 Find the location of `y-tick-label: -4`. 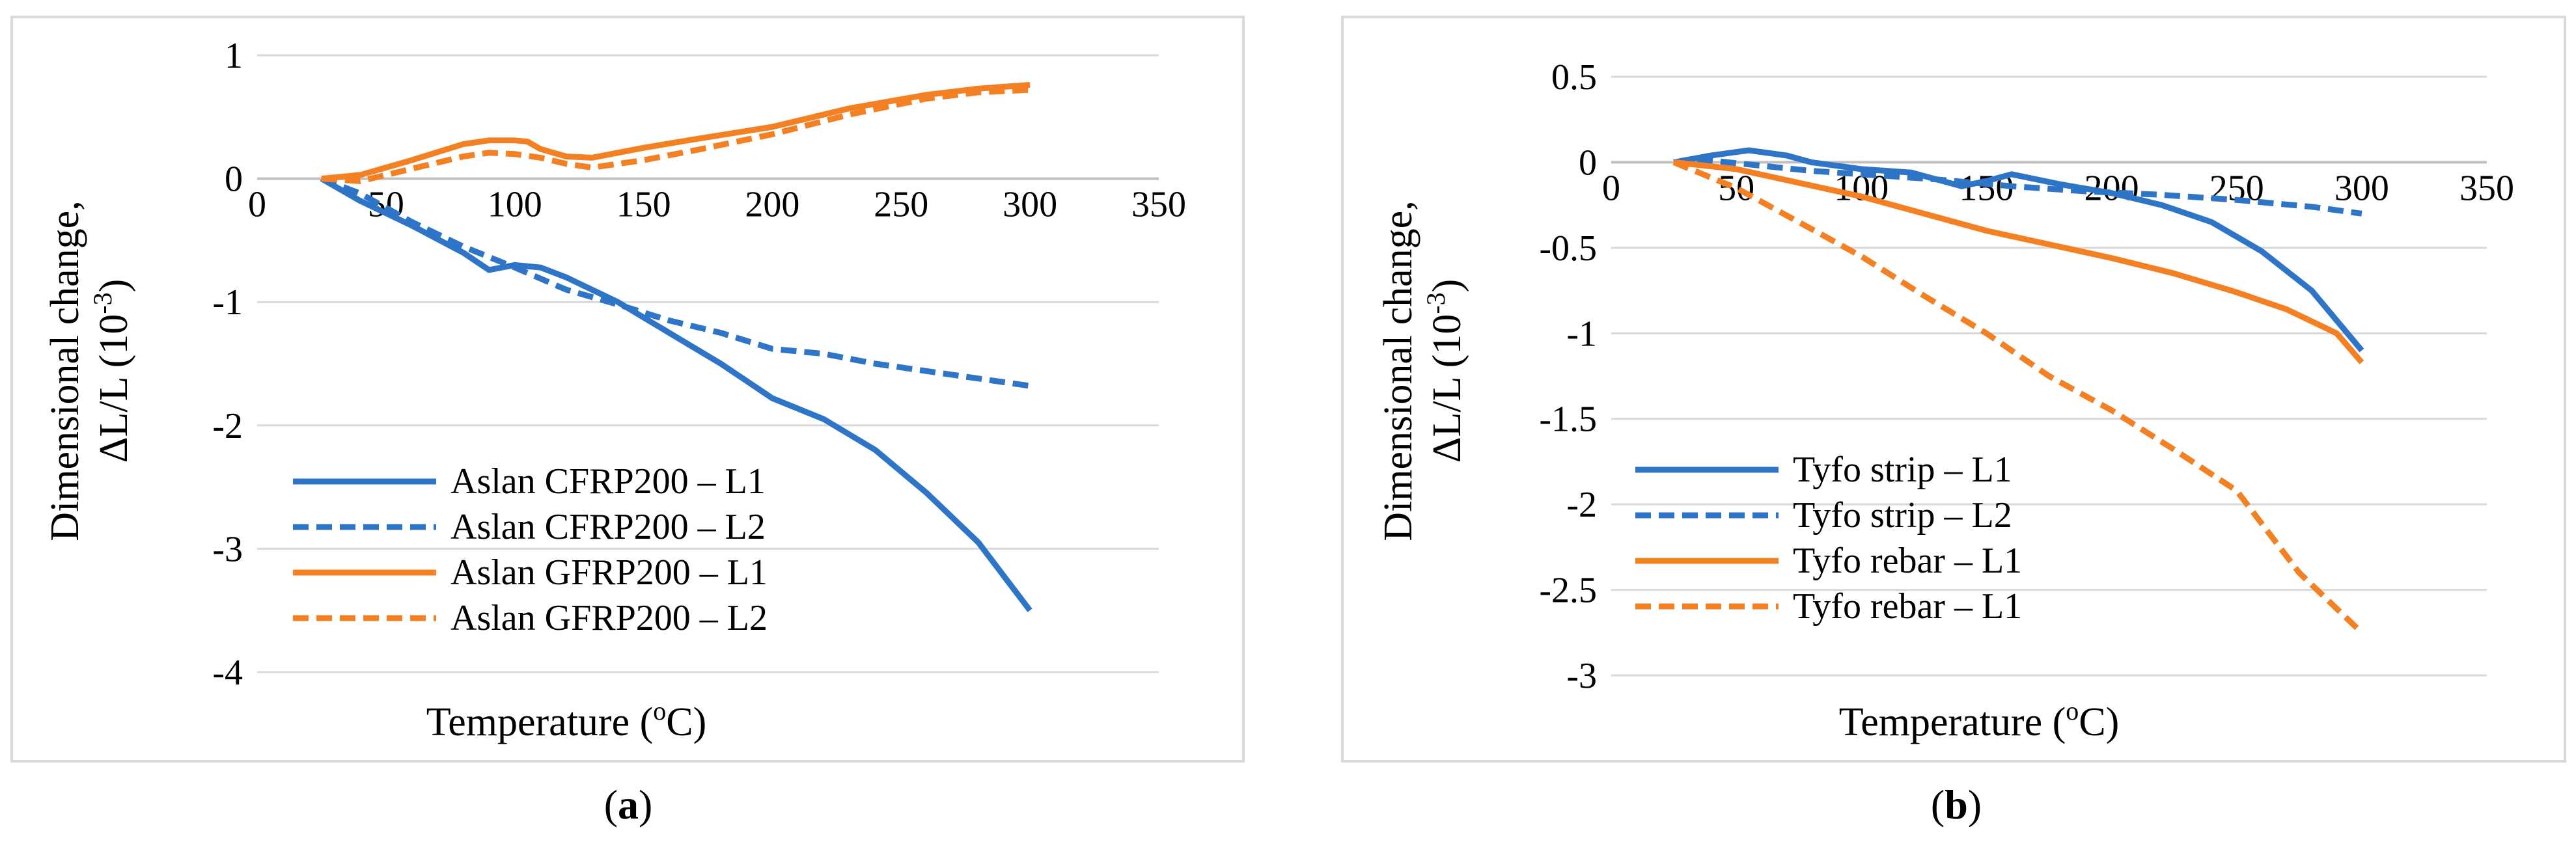

y-tick-label: -4 is located at coordinates (227, 673).